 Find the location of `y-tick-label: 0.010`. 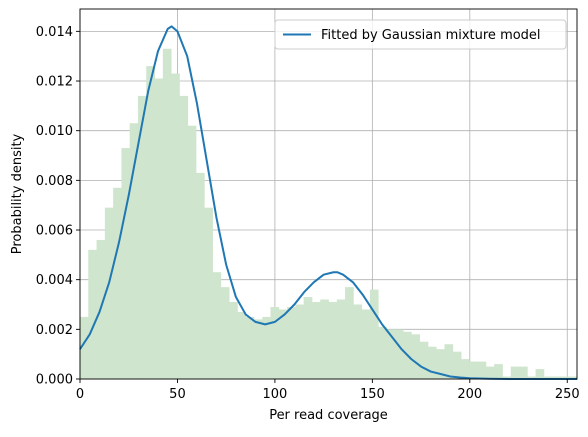

y-tick-label: 0.010 is located at coordinates (54, 131).